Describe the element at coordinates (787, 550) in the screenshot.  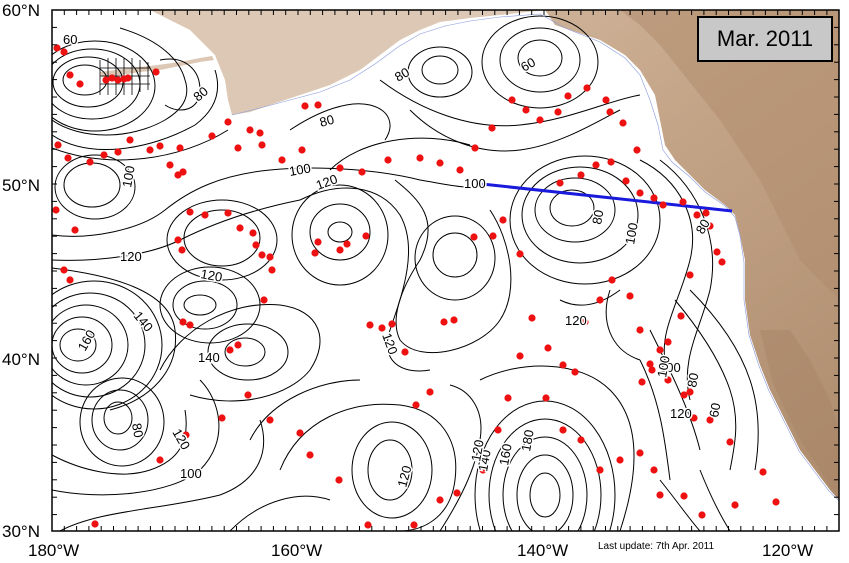
I see `lon-label-120: 120°W` at that location.